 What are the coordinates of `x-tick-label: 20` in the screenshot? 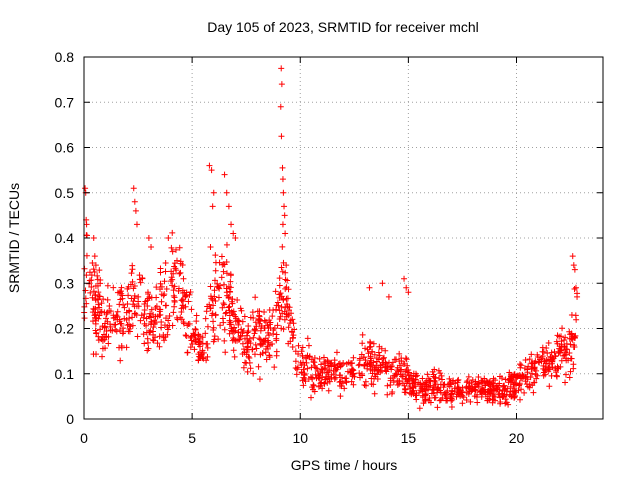 It's located at (517, 438).